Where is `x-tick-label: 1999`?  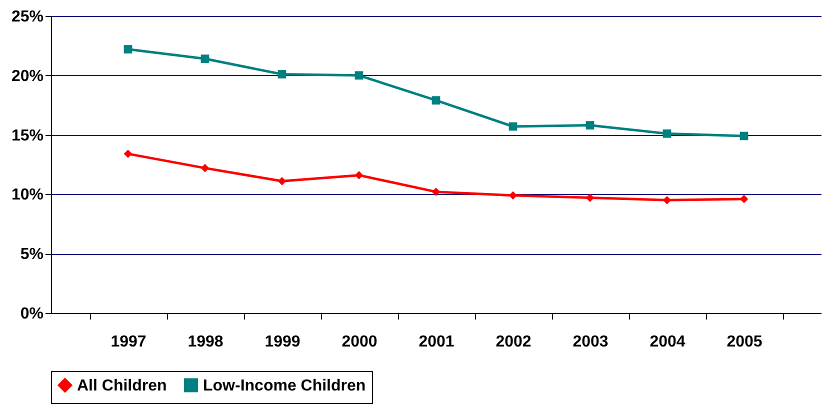 x-tick-label: 1999 is located at coordinates (282, 342).